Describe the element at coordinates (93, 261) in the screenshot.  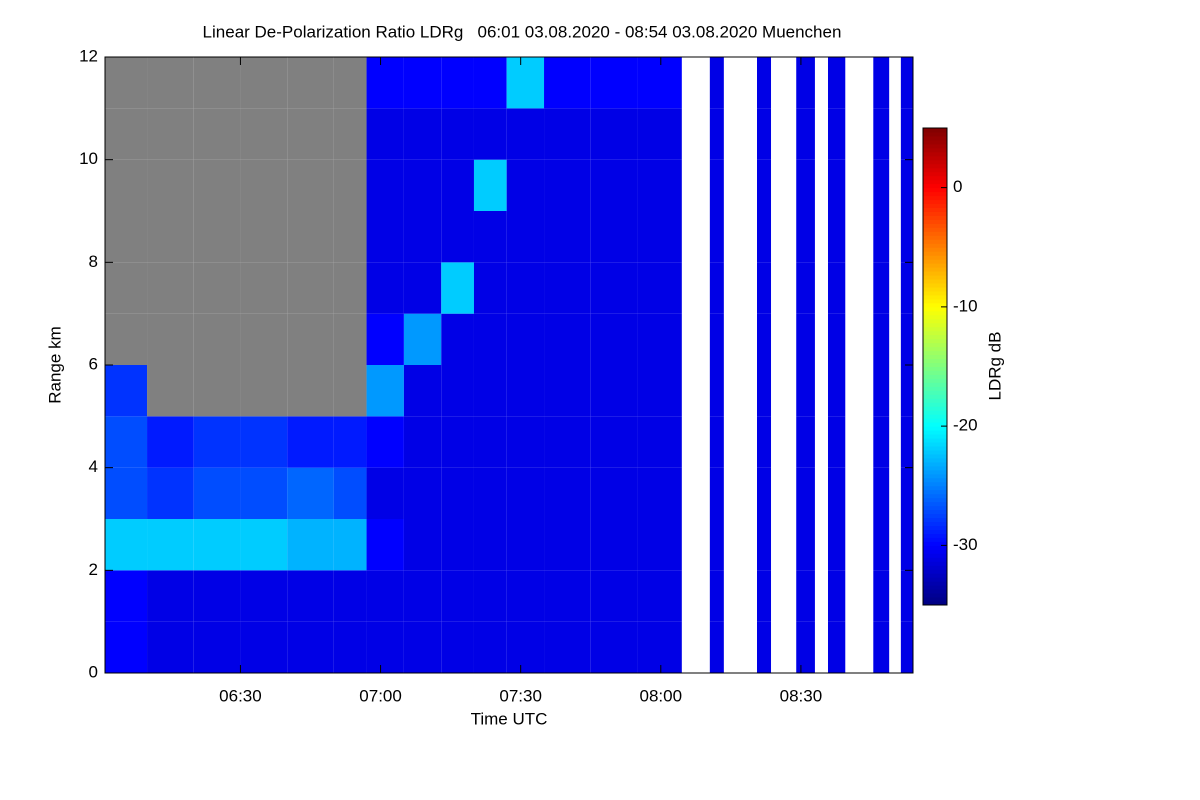
I see `y-tick-label: 8` at that location.